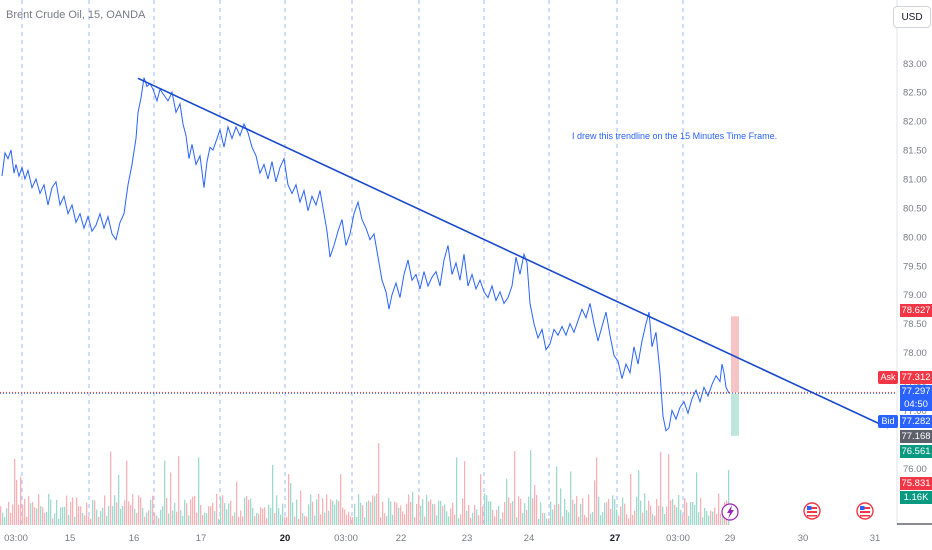  Describe the element at coordinates (730, 538) in the screenshot. I see `time-tick-label: 29` at that location.